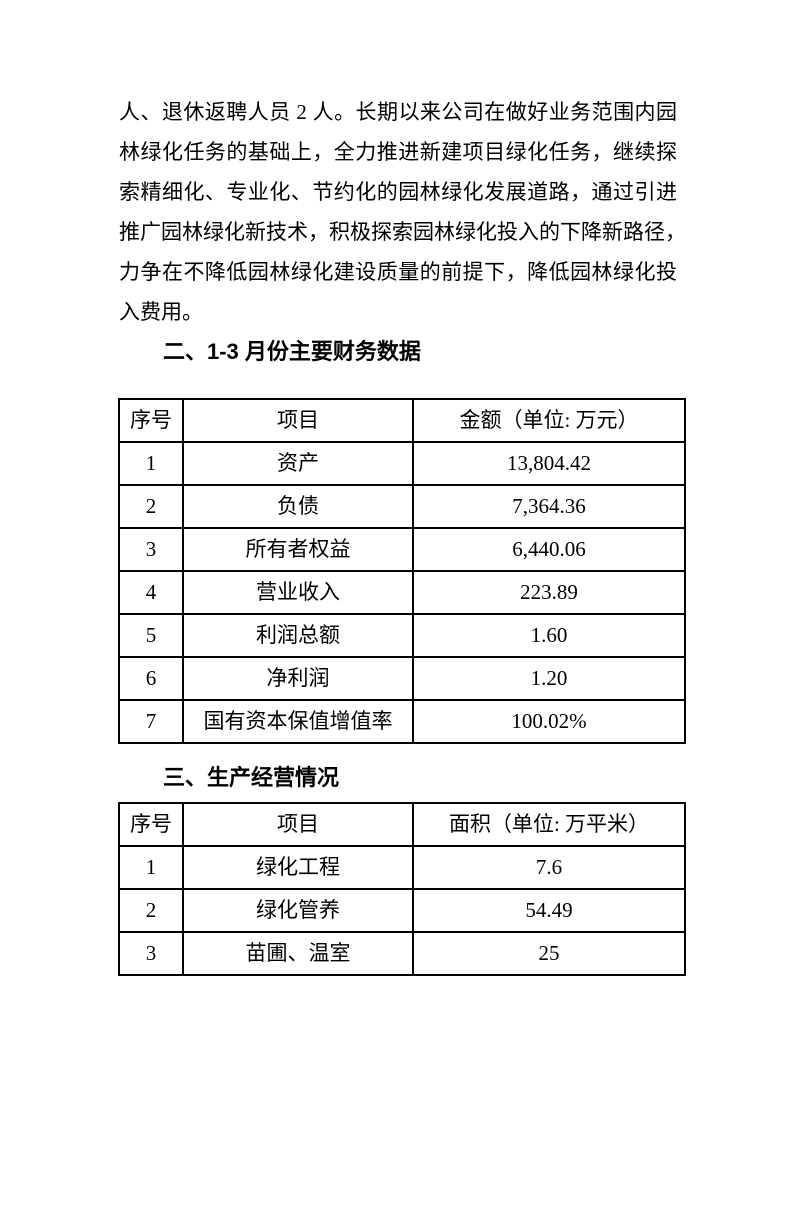 The height and width of the screenshot is (1214, 793). Describe the element at coordinates (151, 721) in the screenshot. I see `row-no: 7` at that location.